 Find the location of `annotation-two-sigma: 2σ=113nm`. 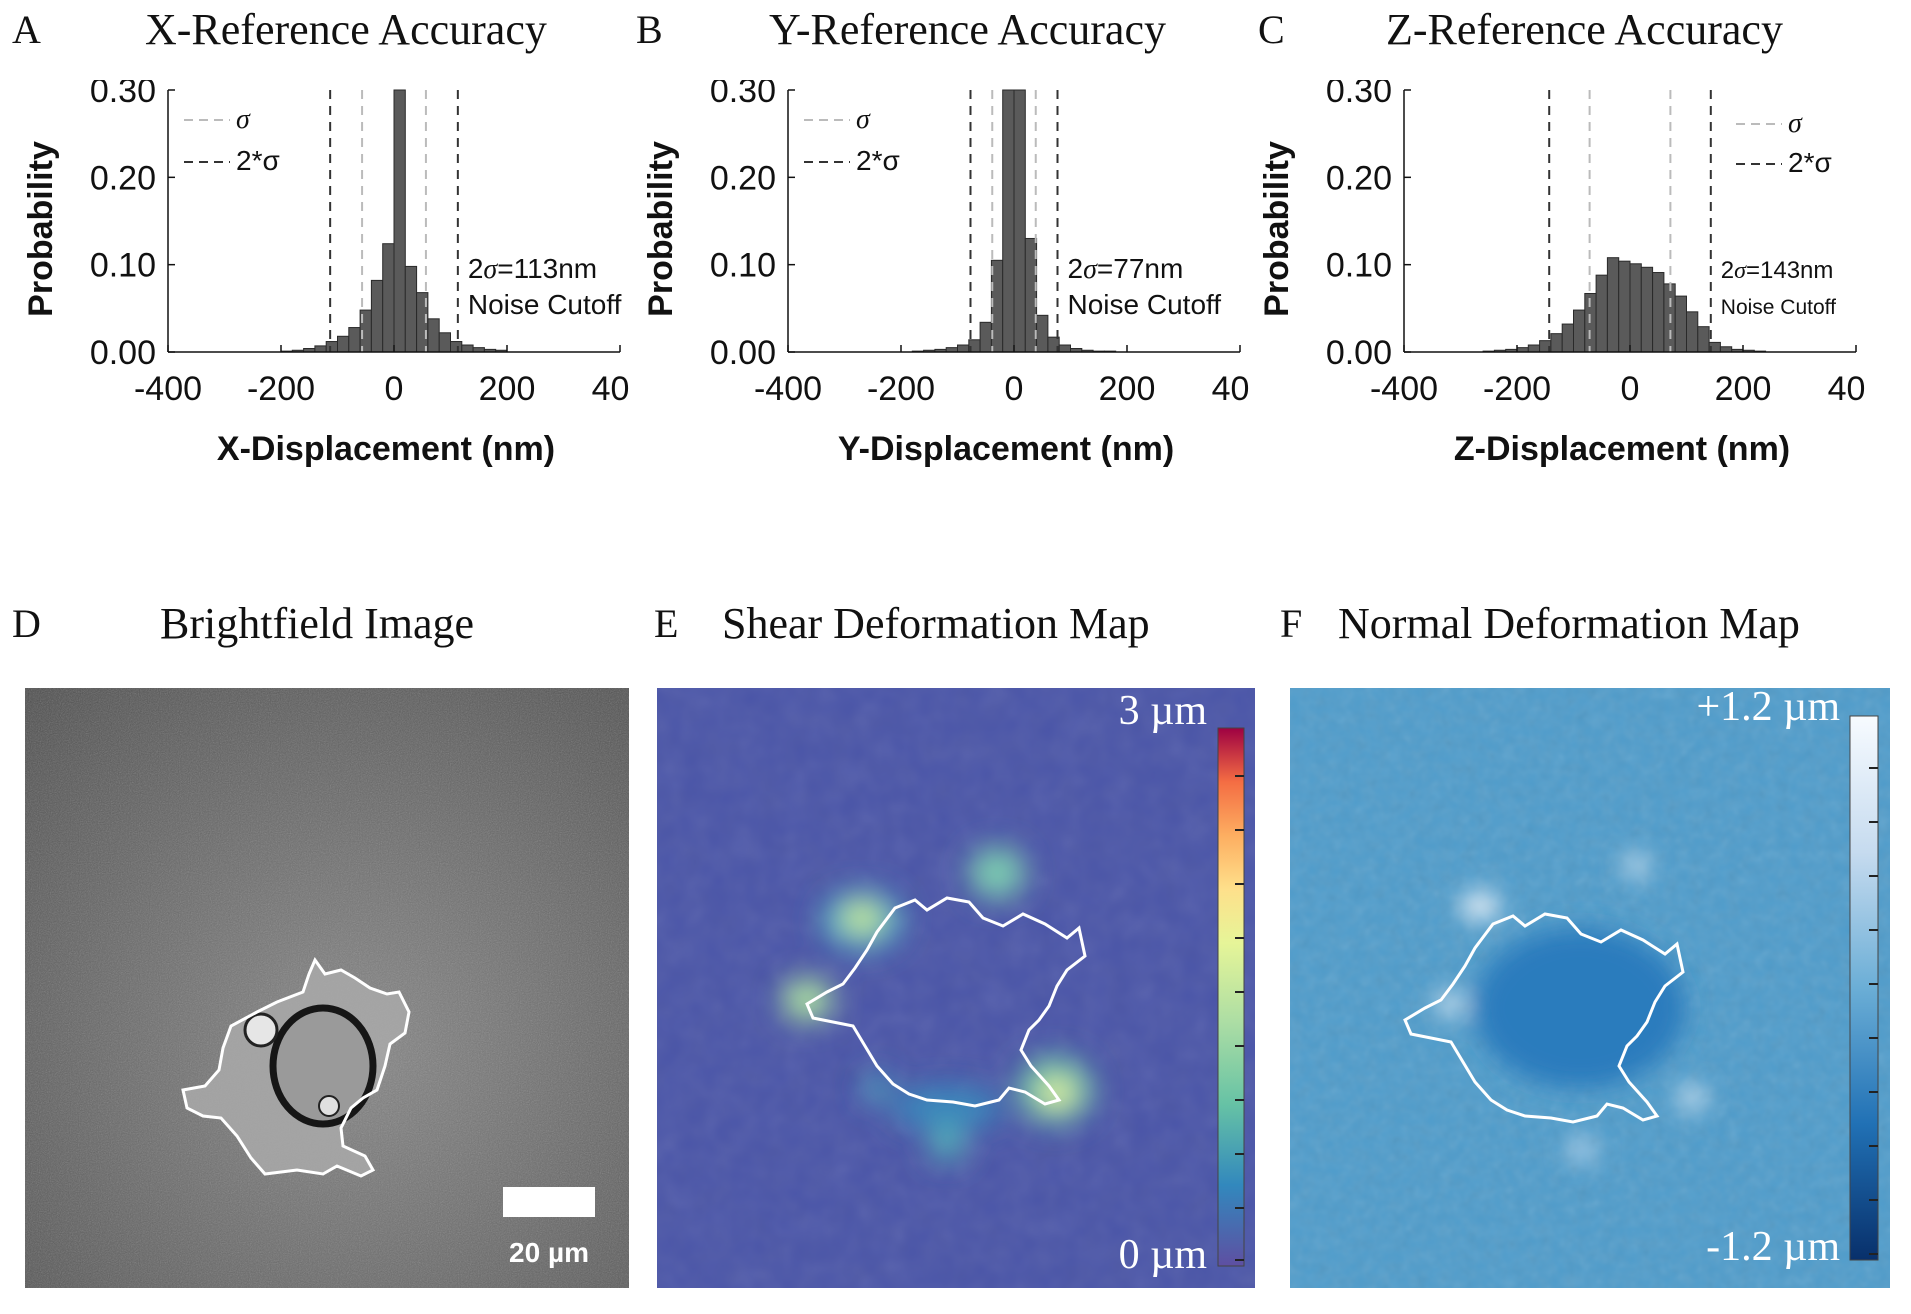

annotation-two-sigma: 2σ=113nm is located at coordinates (532, 269).